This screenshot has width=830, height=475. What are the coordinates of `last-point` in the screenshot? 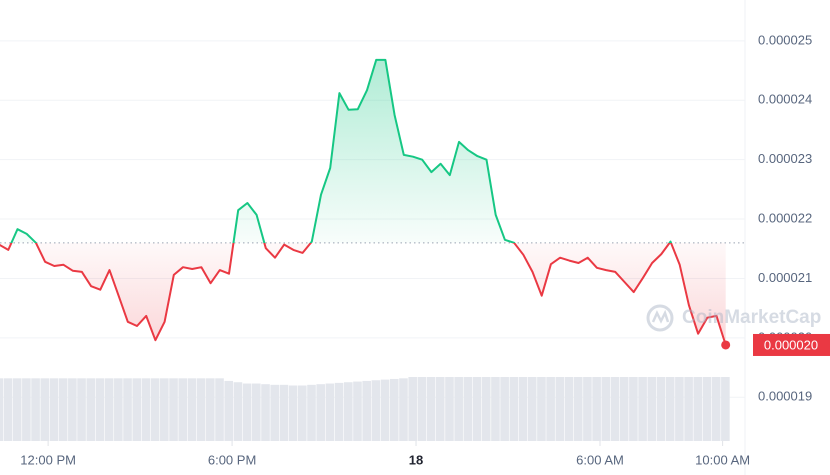 It's located at (726, 345).